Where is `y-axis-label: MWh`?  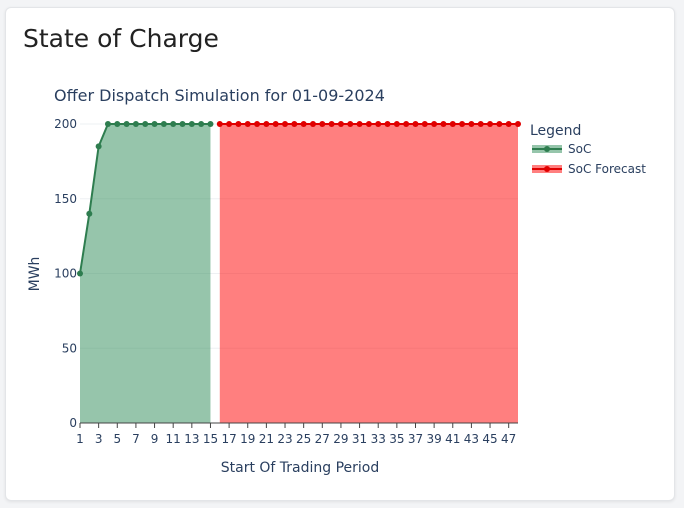
y-axis-label: MWh is located at coordinates (35, 274).